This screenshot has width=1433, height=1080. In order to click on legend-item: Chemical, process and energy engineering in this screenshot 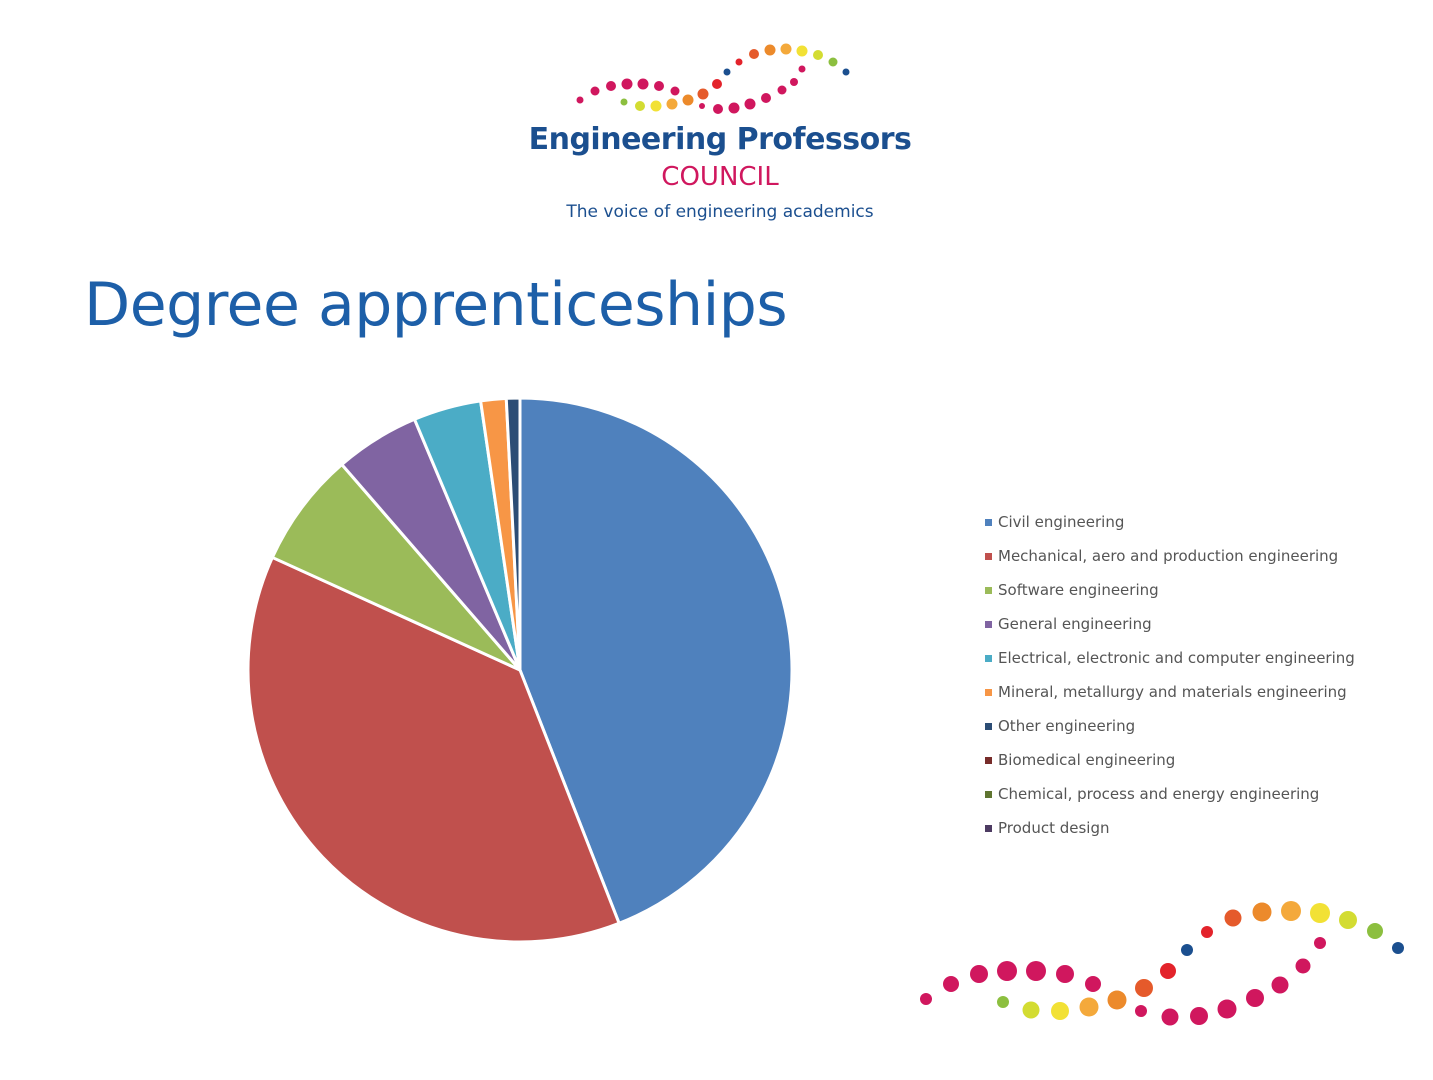, I will do `click(1205, 794)`.